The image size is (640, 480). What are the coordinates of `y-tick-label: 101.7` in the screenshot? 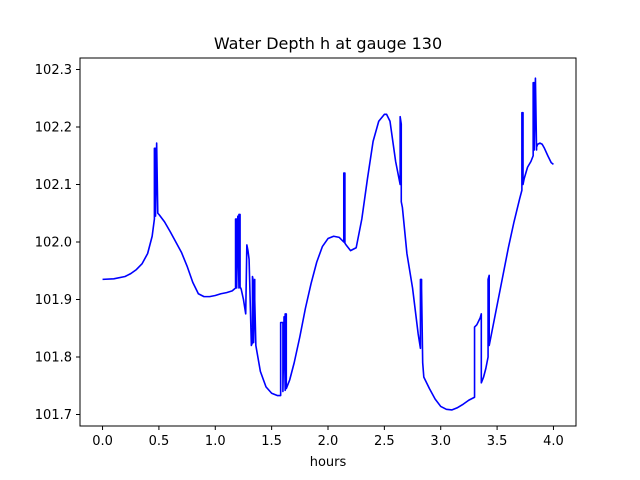 It's located at (53, 415).